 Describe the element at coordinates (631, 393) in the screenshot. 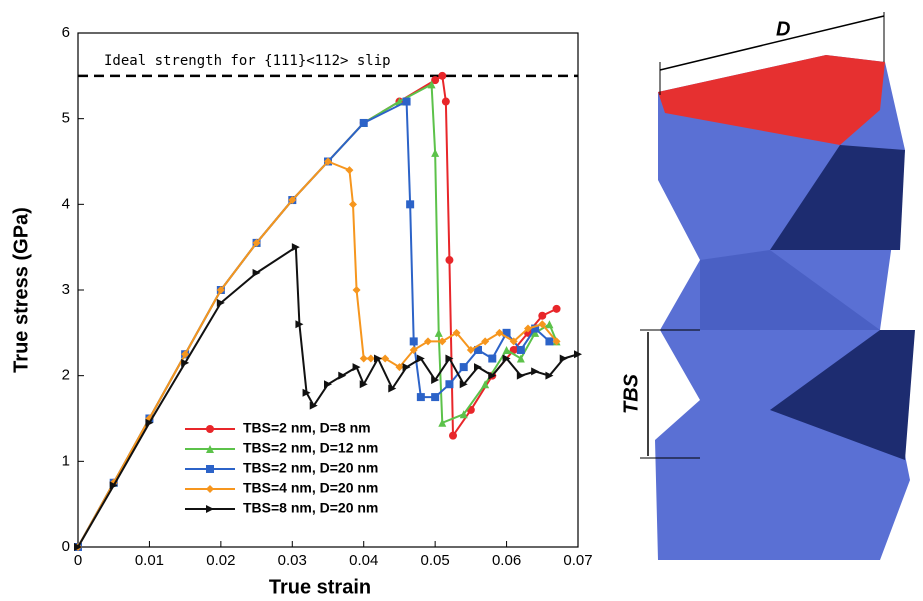

I see `spacing-label: TBS` at that location.